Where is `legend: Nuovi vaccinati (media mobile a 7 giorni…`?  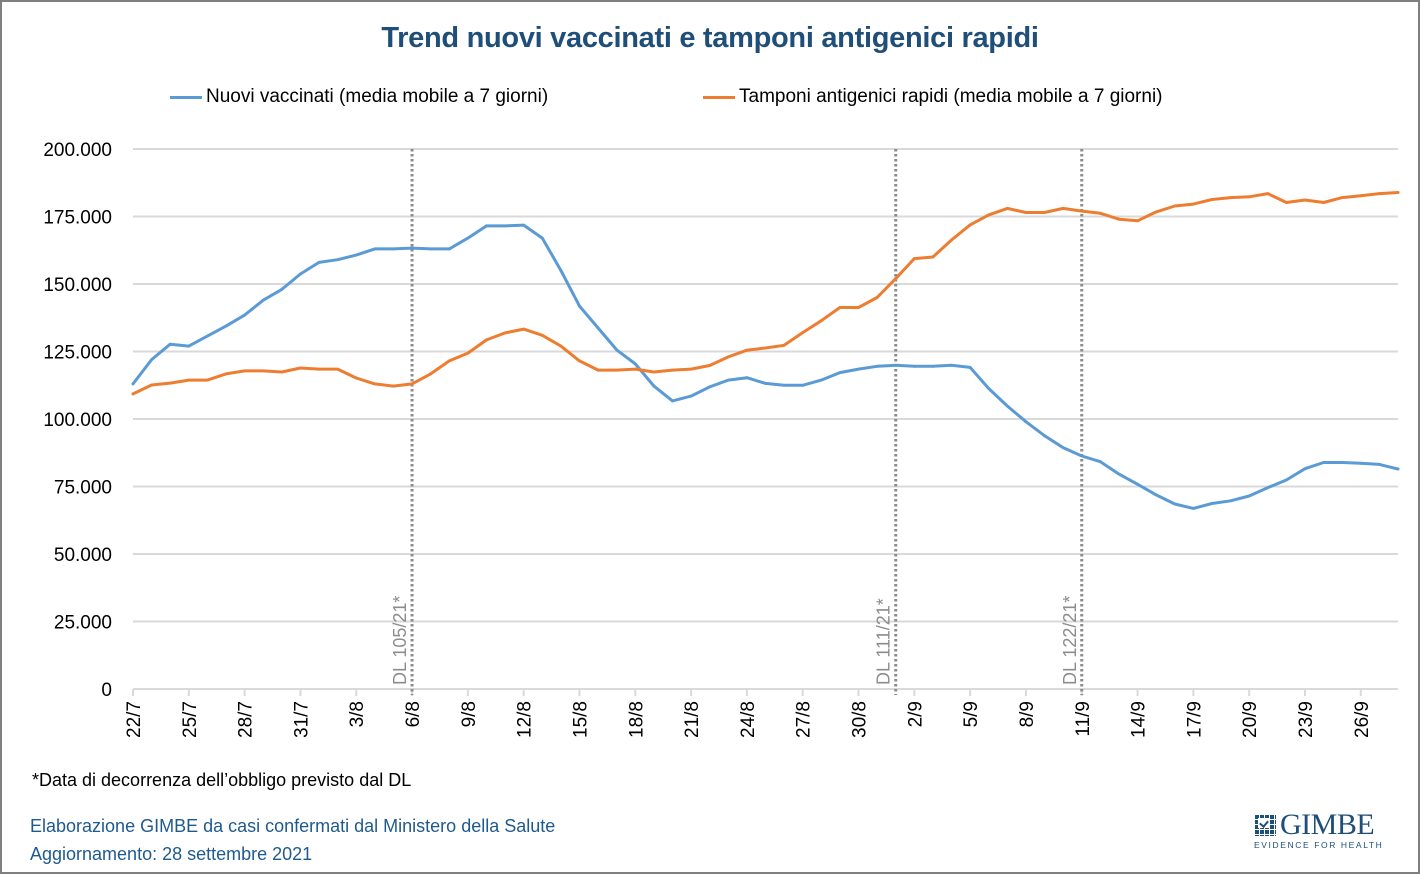
legend: Nuovi vaccinati (media mobile a 7 giorni… is located at coordinates (710, 99).